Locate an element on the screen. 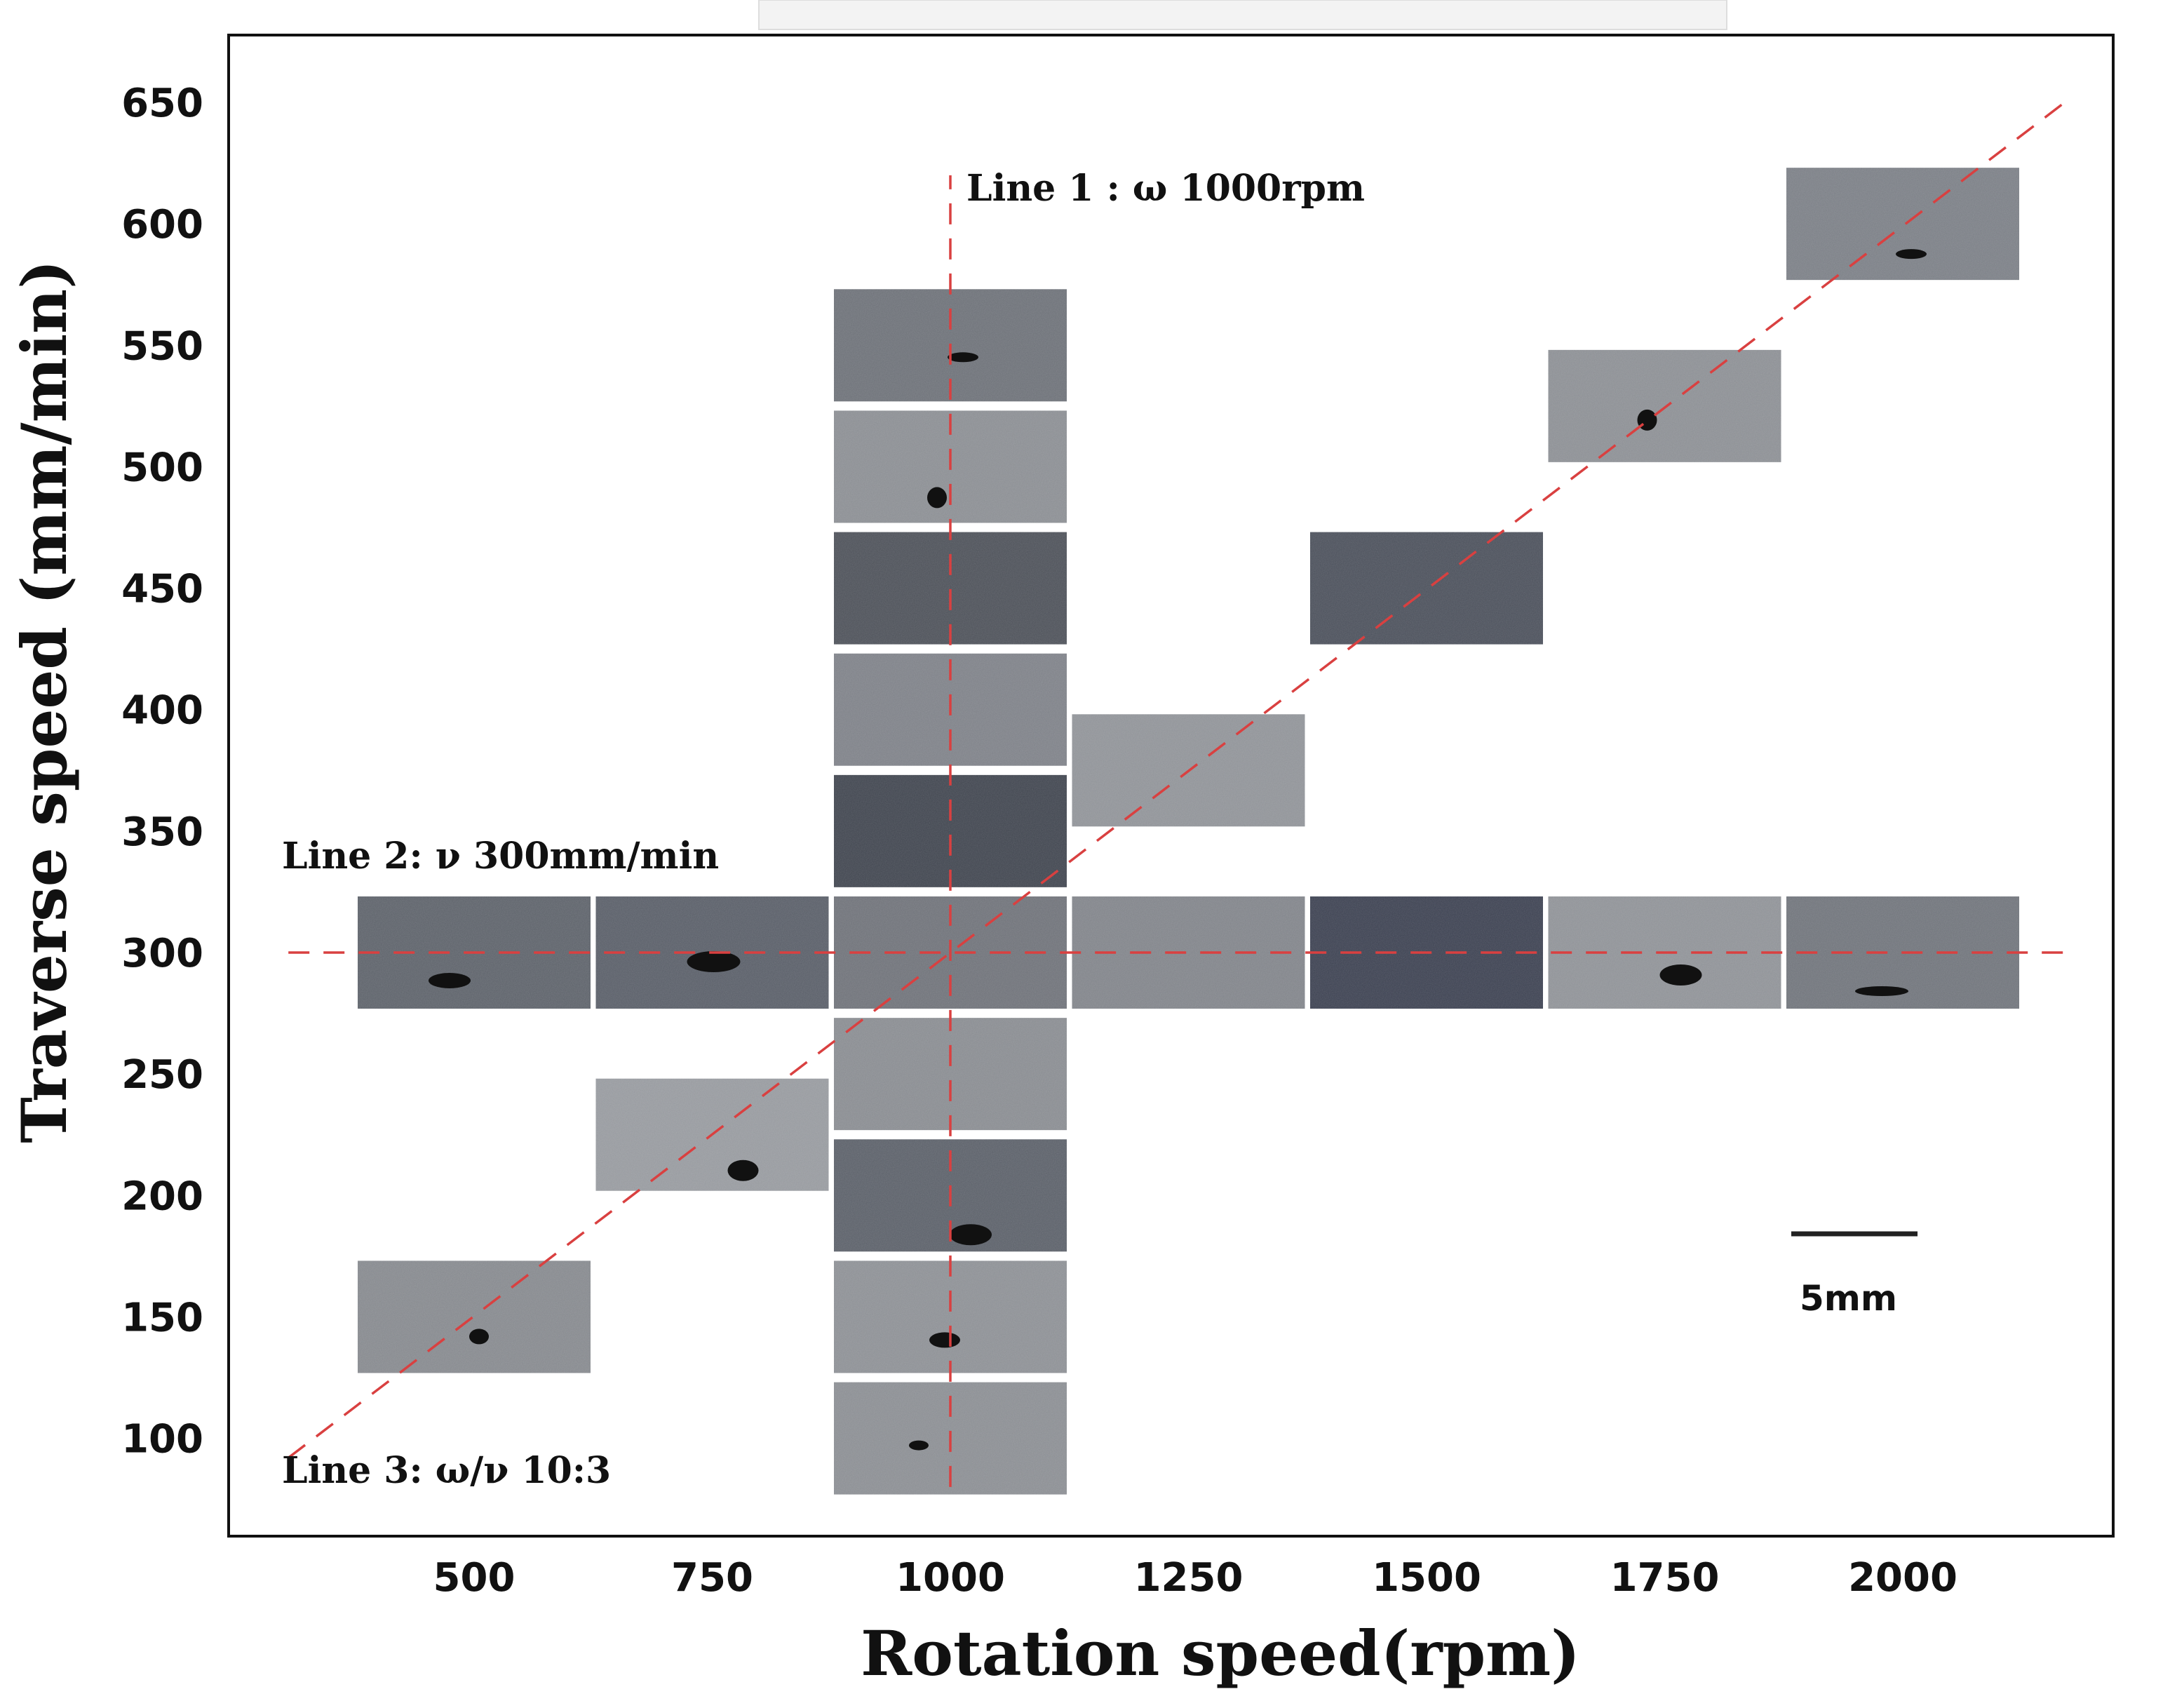 Image resolution: width=2170 pixels, height=1708 pixels. y-tick-label: 300 is located at coordinates (162, 953).